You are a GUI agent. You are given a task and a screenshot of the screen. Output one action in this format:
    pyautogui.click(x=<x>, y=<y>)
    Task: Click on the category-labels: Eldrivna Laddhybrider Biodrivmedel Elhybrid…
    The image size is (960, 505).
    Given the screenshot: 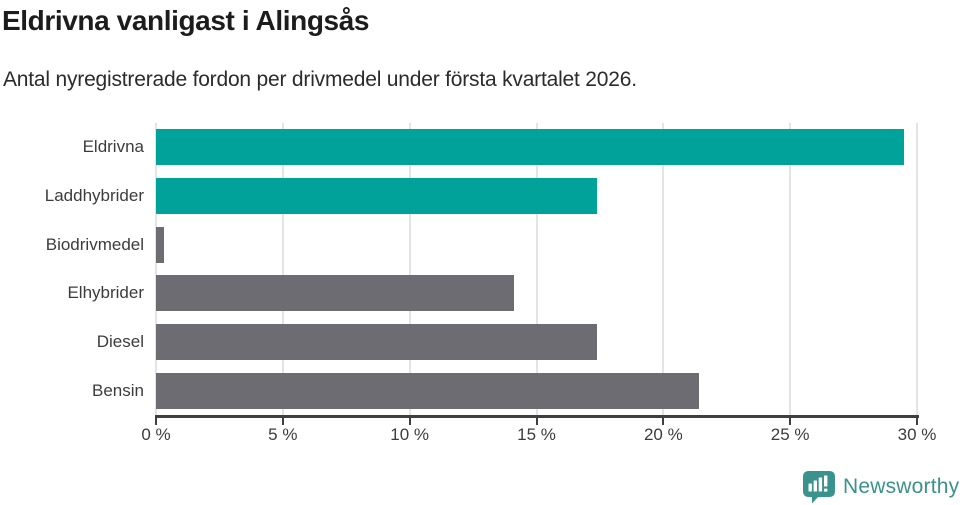 What is the action you would take?
    pyautogui.click(x=72, y=269)
    